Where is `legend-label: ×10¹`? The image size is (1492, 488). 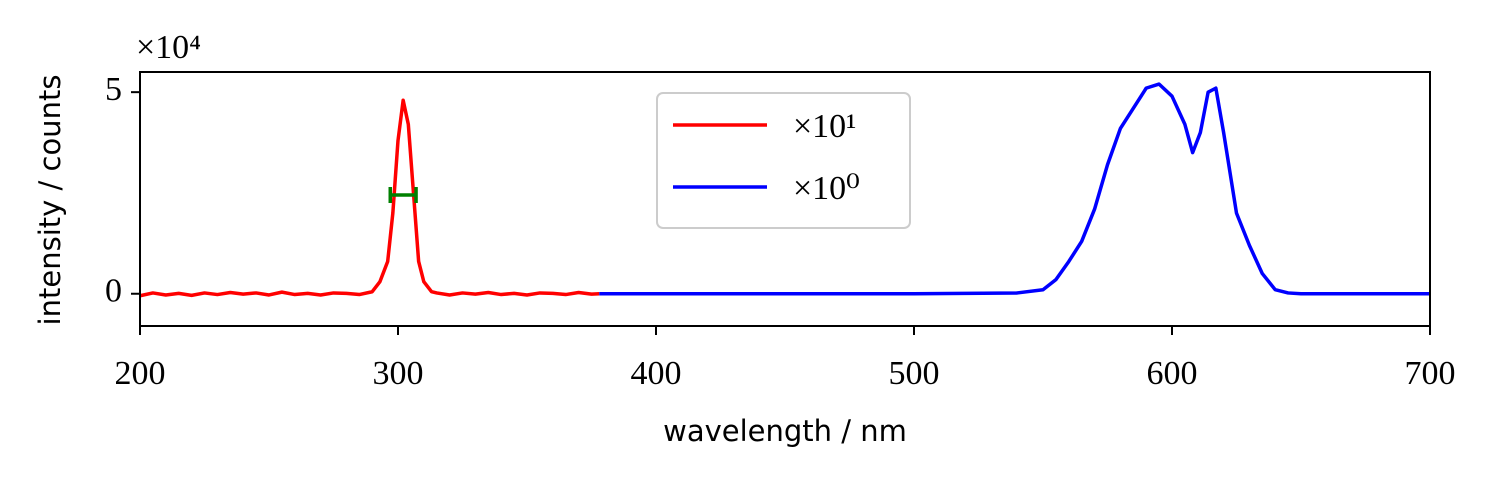 legend-label: ×10¹ is located at coordinates (824, 126).